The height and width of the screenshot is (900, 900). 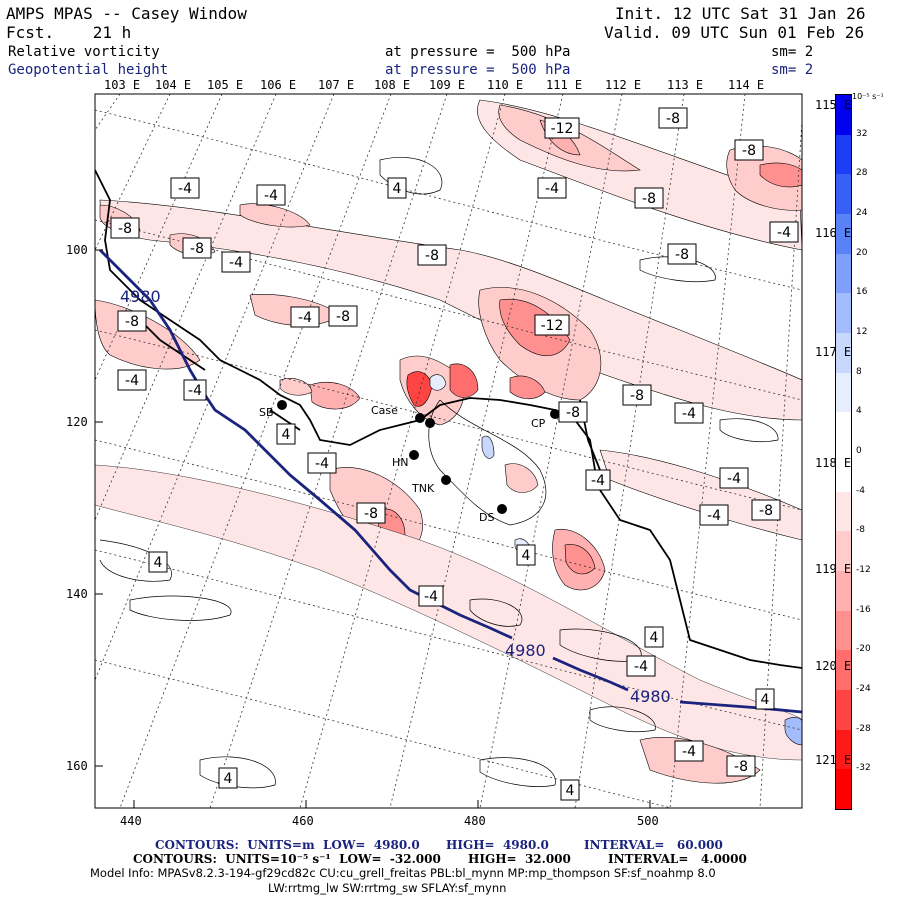 I want to click on colorbar, so click(x=843, y=452).